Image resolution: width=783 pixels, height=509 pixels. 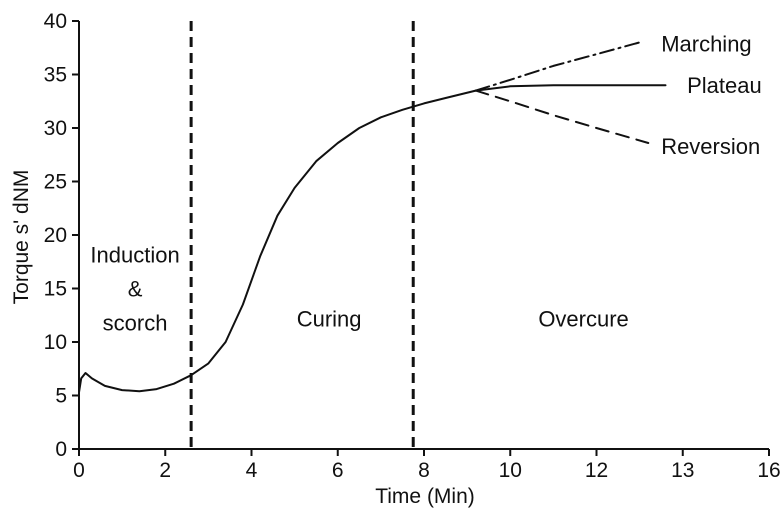 What do you see at coordinates (55, 182) in the screenshot?
I see `y-tick-label: 25` at bounding box center [55, 182].